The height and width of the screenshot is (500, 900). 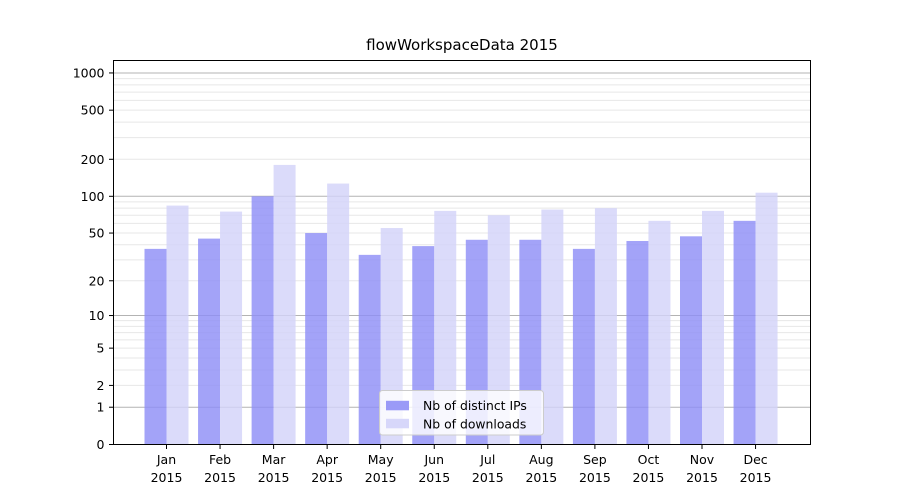 I want to click on bar-distinct-ips-sep, so click(x=583, y=346).